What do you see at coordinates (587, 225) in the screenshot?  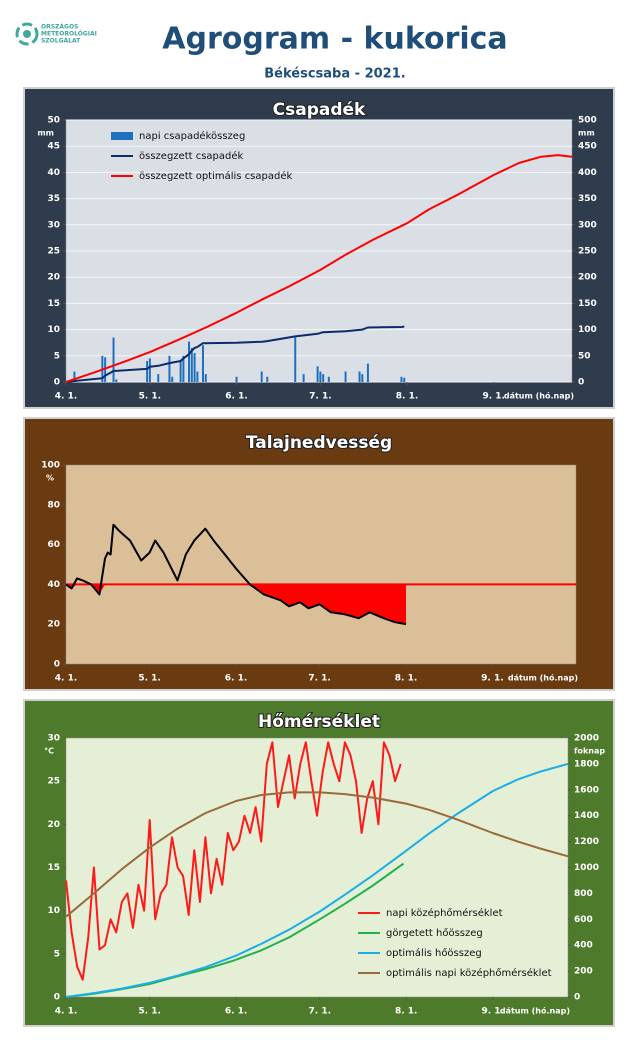 I see `y2-tick-label: 300` at bounding box center [587, 225].